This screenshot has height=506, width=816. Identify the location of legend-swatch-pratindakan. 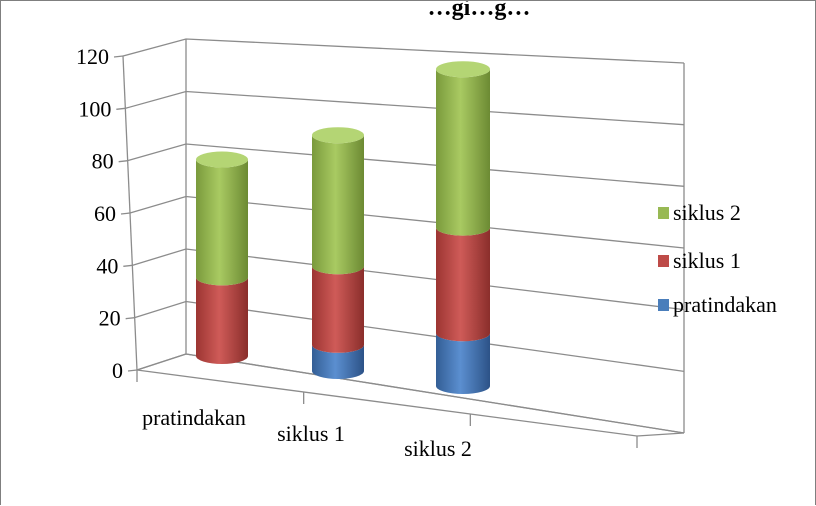
(663, 305).